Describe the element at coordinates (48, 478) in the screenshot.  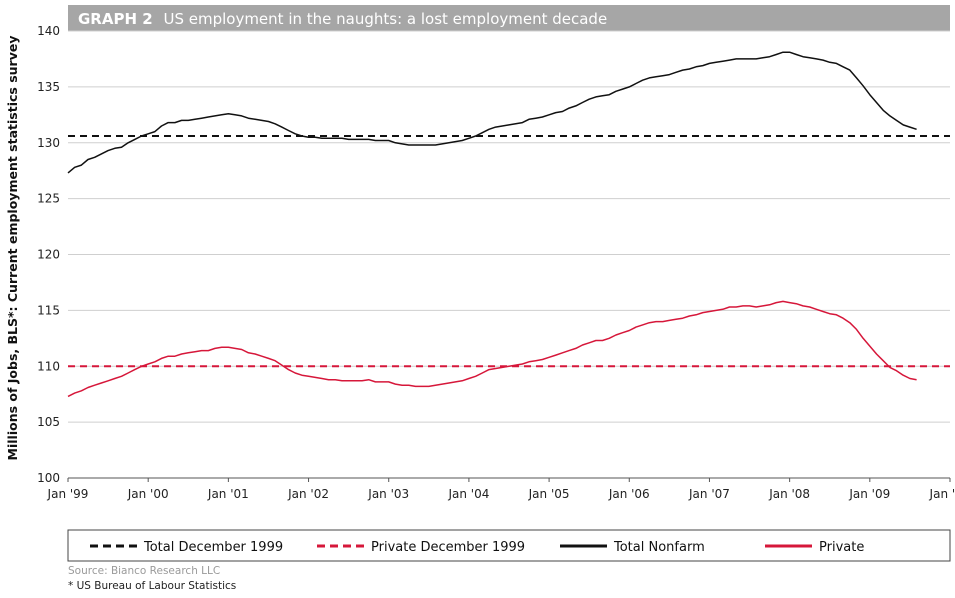
I see `y-tick-label: 100` at that location.